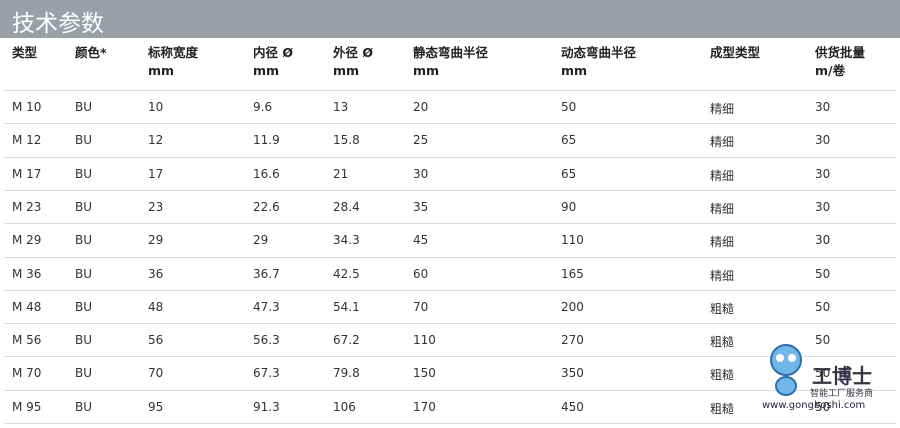 The height and width of the screenshot is (428, 900). Describe the element at coordinates (572, 373) in the screenshot. I see `table-cell: 350` at that location.